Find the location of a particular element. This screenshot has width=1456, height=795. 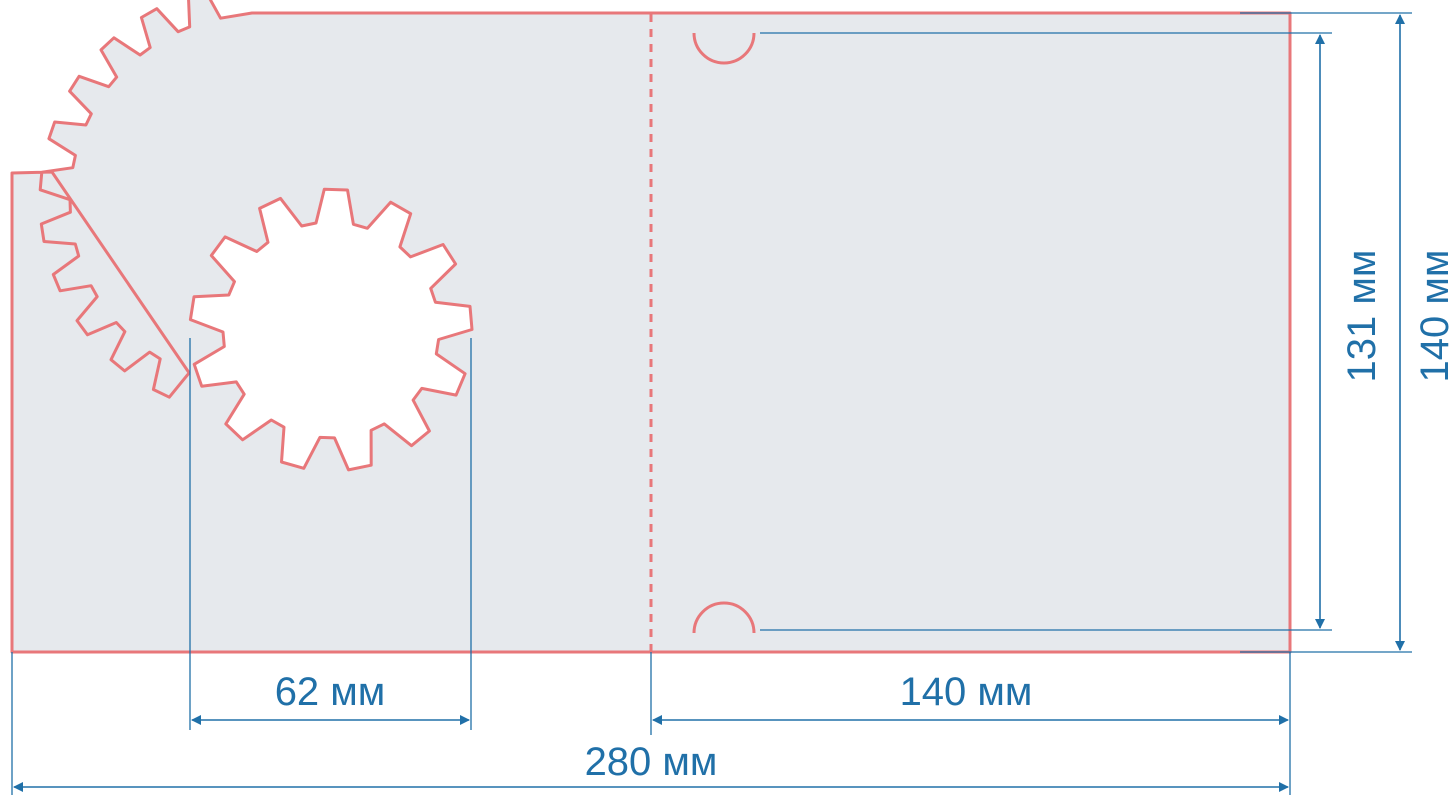

gear-cutout is located at coordinates (331, 329).